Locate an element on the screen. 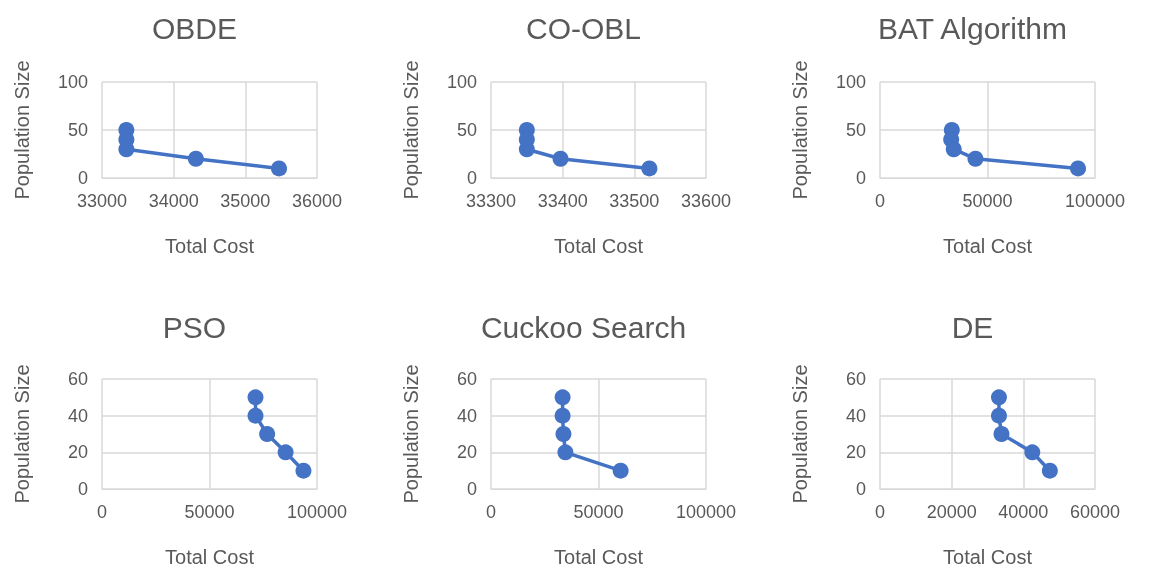 The image size is (1168, 569). chart-title: CO-OBL is located at coordinates (583, 28).